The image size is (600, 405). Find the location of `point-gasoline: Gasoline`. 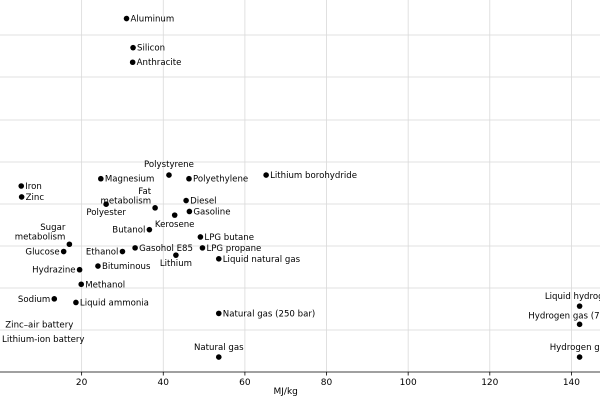

point-gasoline: Gasoline is located at coordinates (208, 212).